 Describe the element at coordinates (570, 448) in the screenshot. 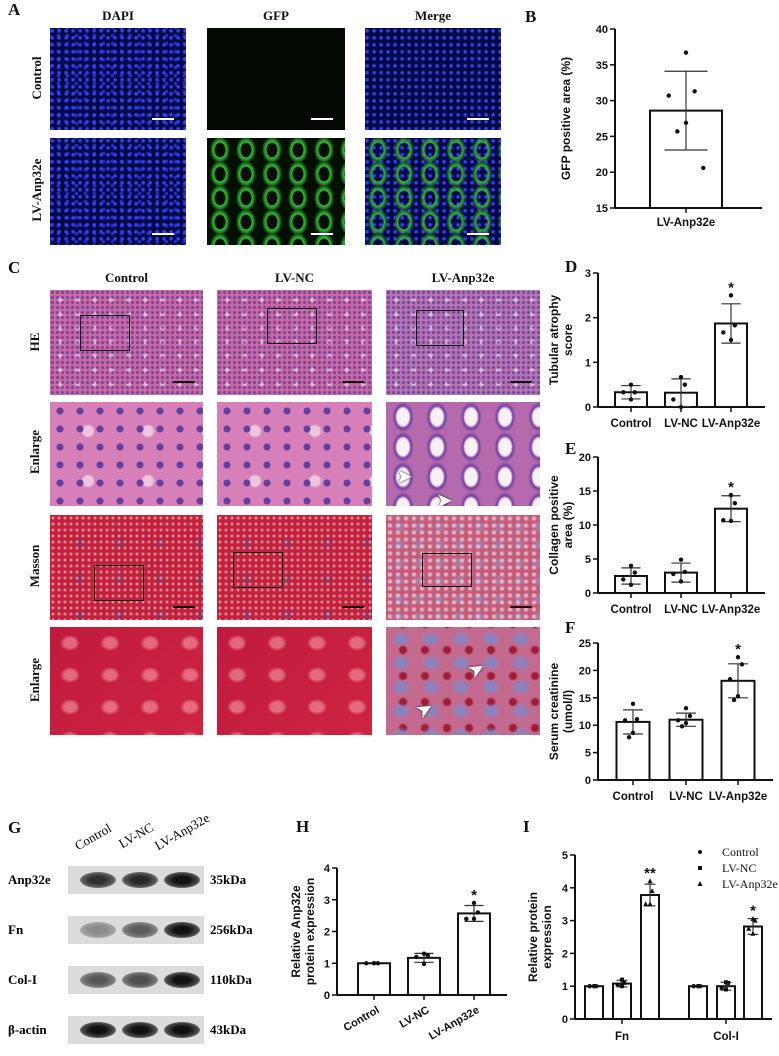

I see `panel-label-e: E` at that location.